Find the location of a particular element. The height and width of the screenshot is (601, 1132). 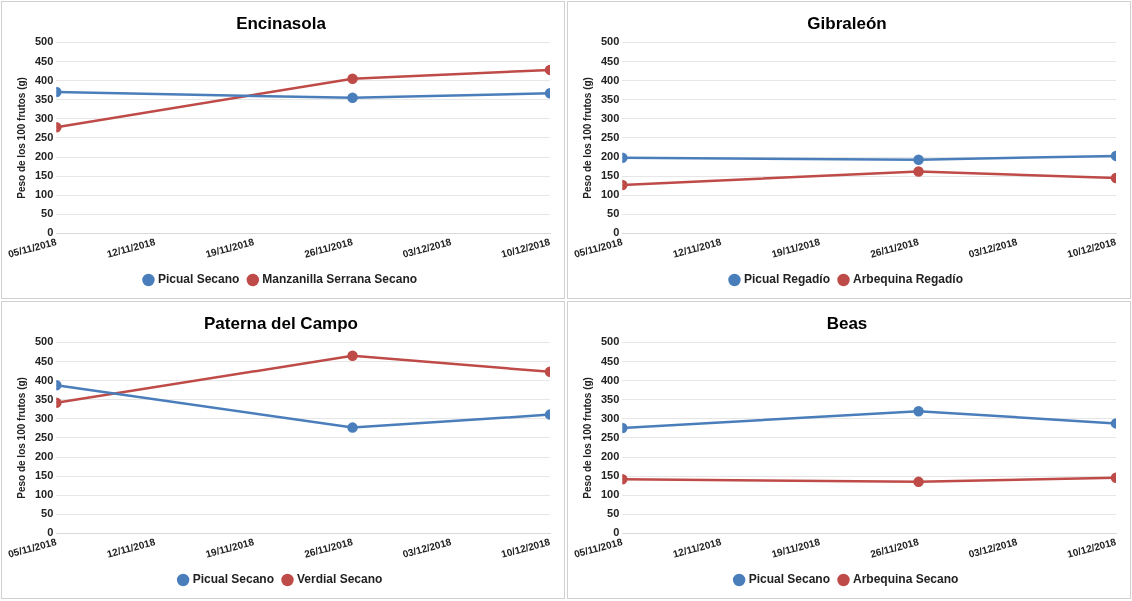

legend-label: Verdial Secano is located at coordinates (340, 579).